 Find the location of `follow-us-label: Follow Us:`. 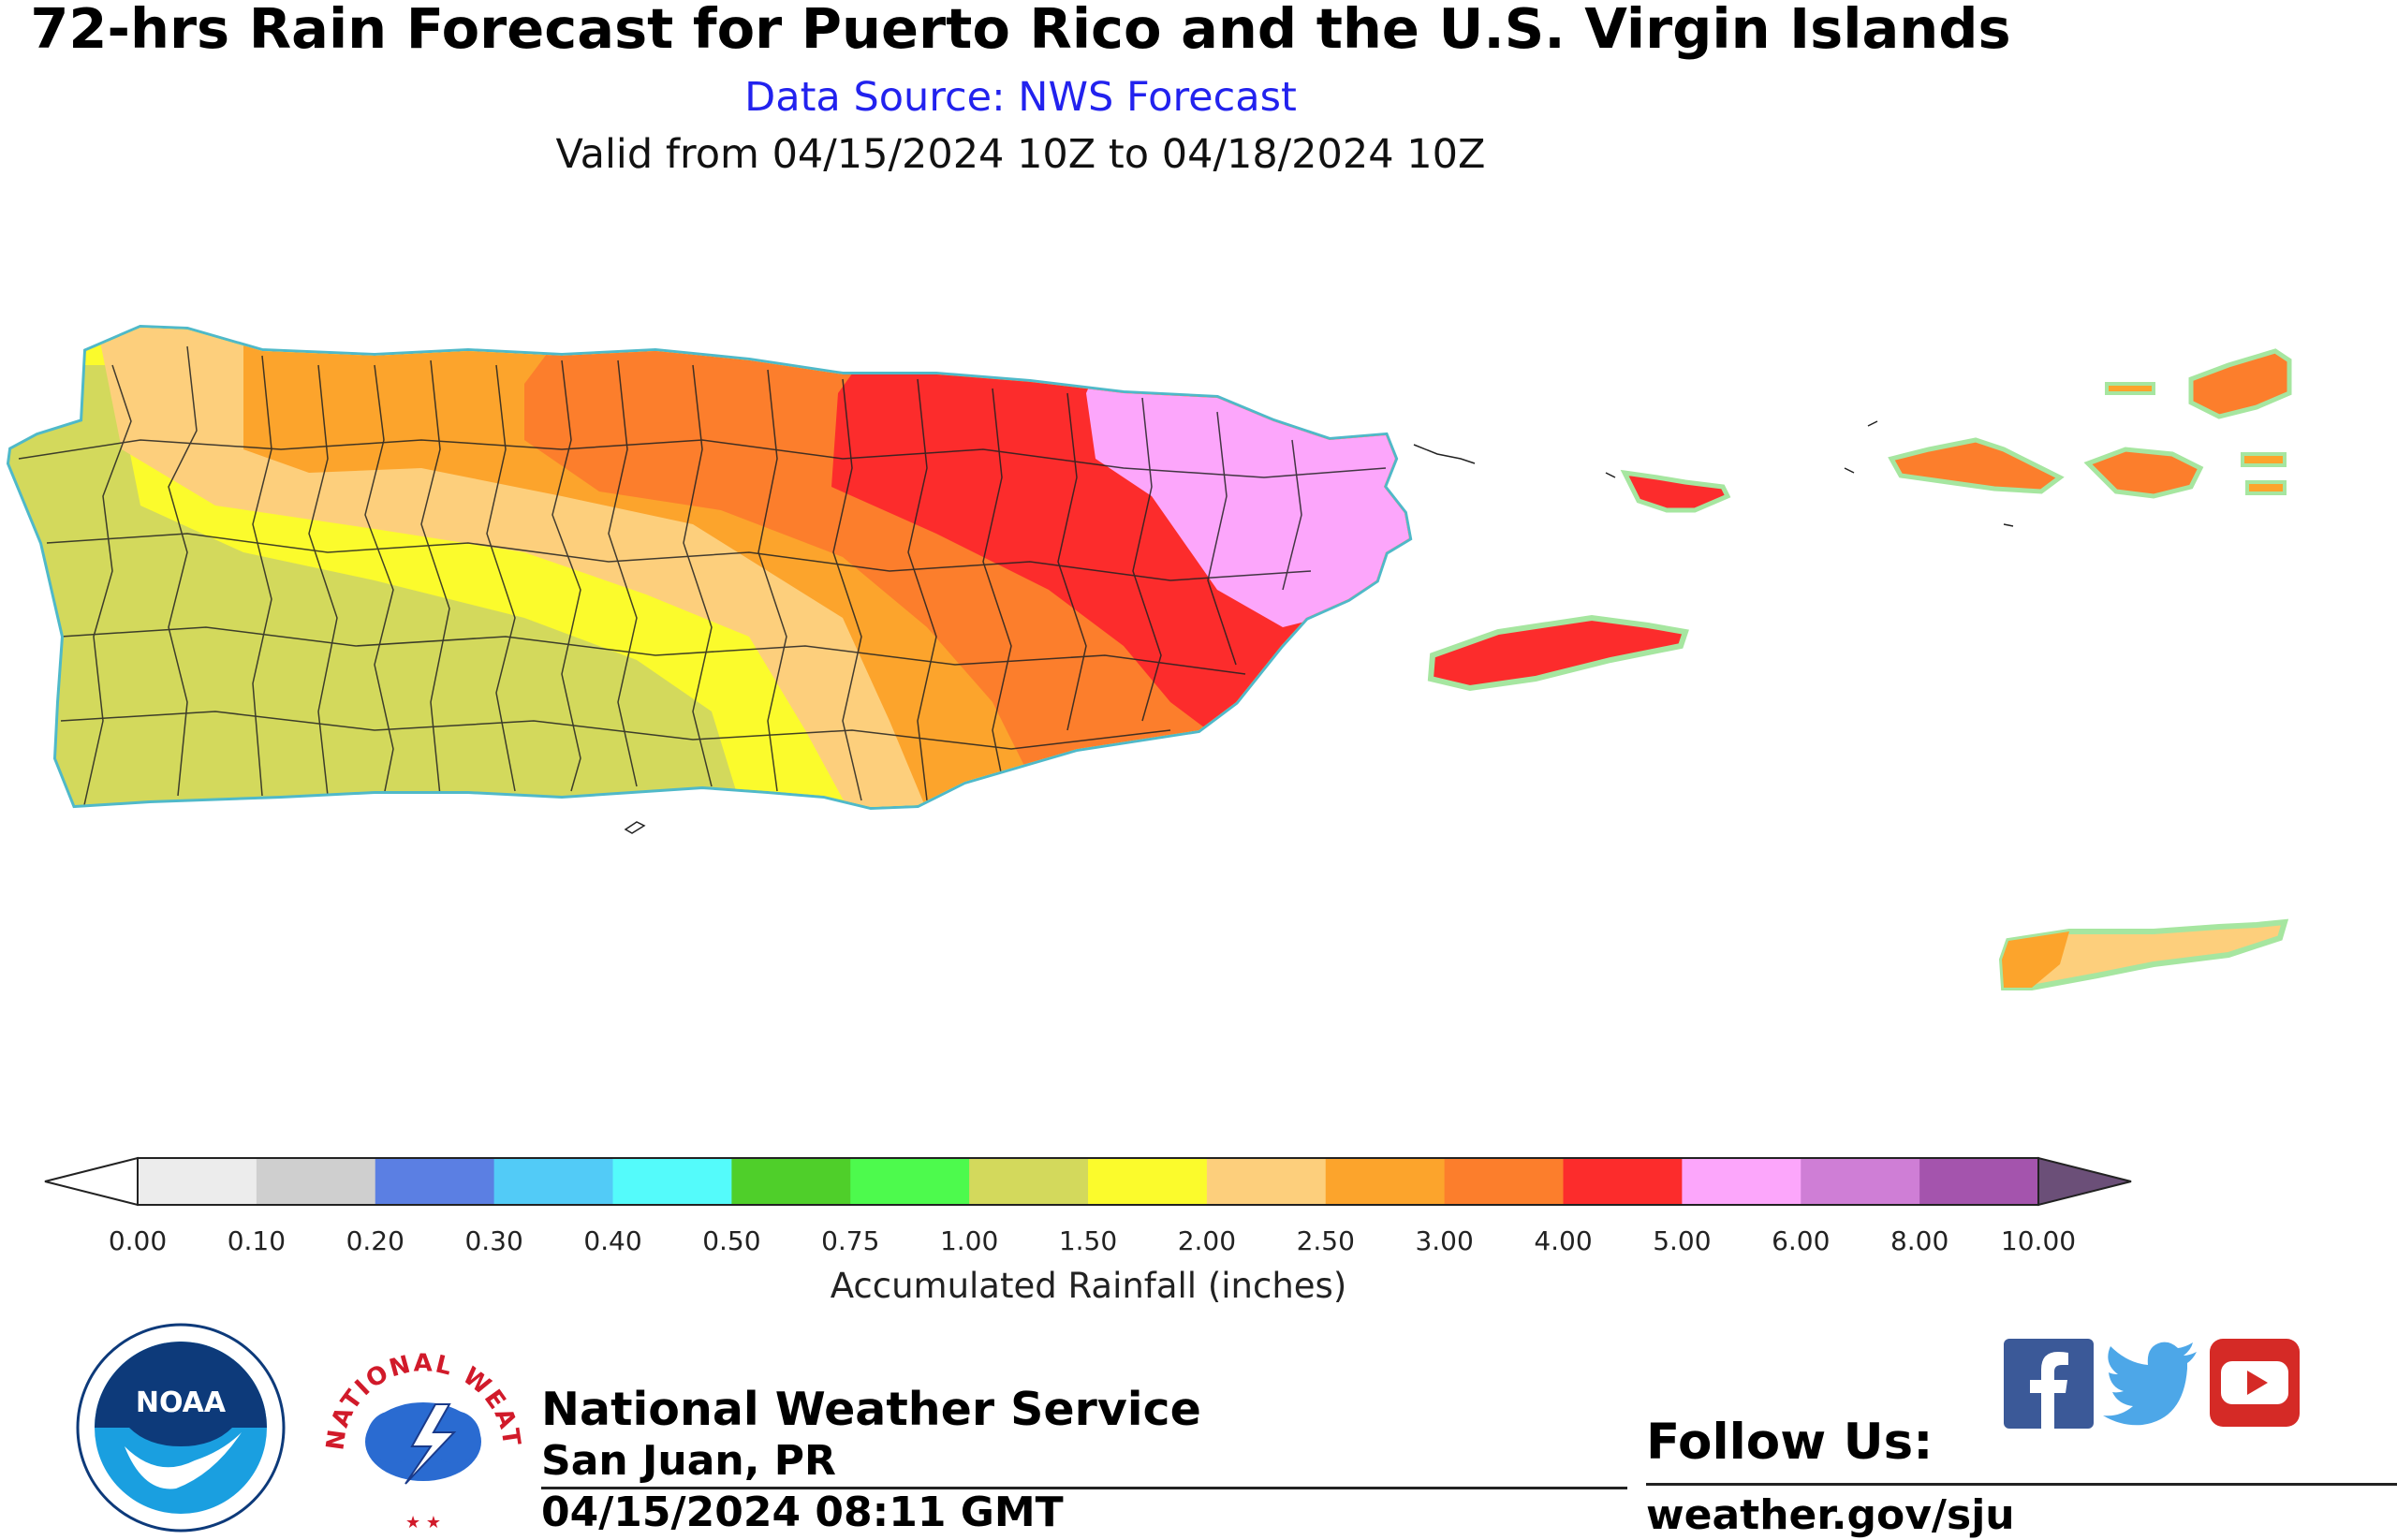

follow-us-label: Follow Us: is located at coordinates (1790, 1442).